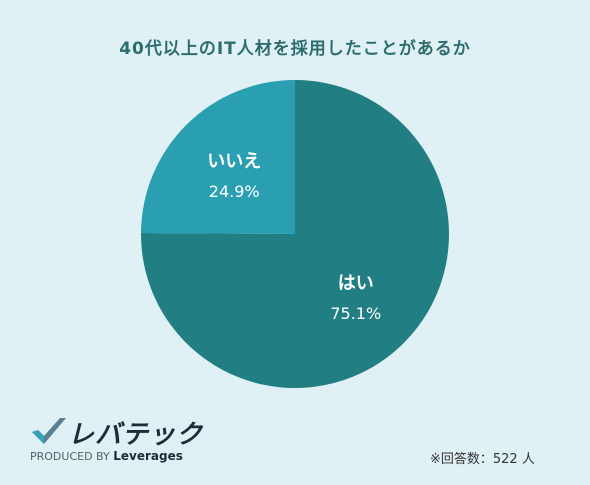 The height and width of the screenshot is (485, 590). I want to click on levtech-logo: レバテック PRODUCED BY Leverages, so click(125, 440).